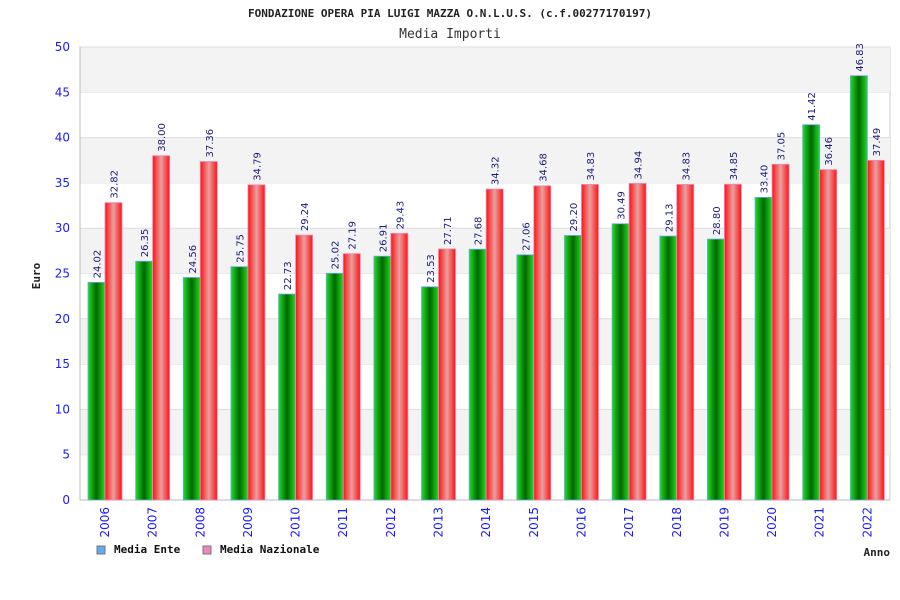  Describe the element at coordinates (860, 57) in the screenshot. I see `data-label: 46.83` at that location.